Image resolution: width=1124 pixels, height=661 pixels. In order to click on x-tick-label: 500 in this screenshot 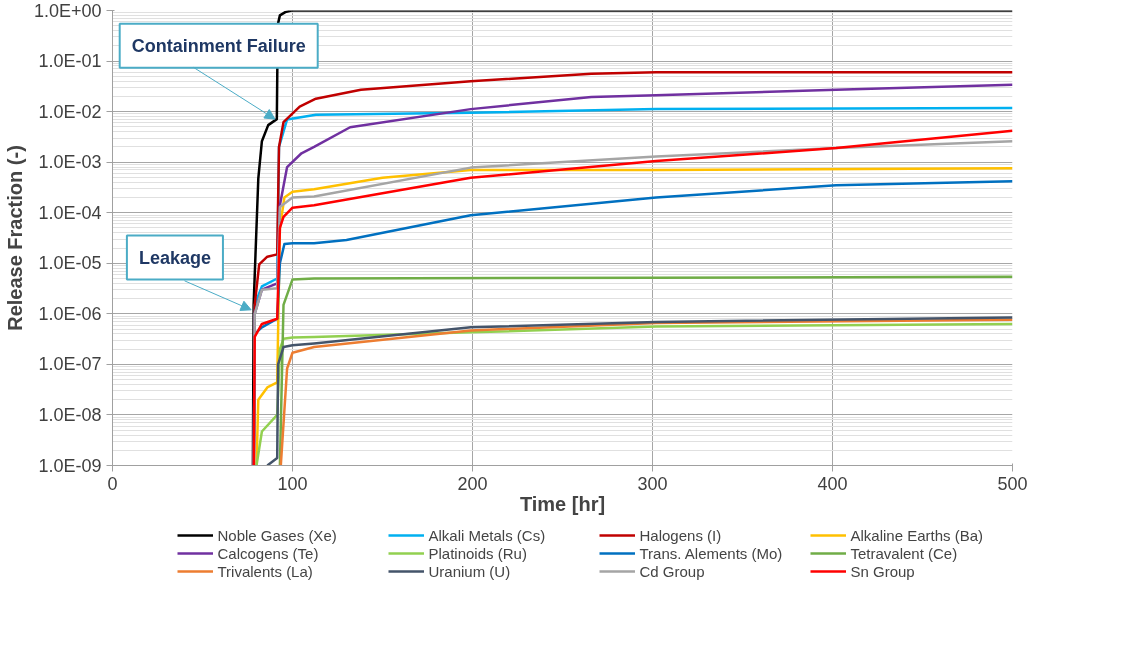, I will do `click(1012, 483)`.